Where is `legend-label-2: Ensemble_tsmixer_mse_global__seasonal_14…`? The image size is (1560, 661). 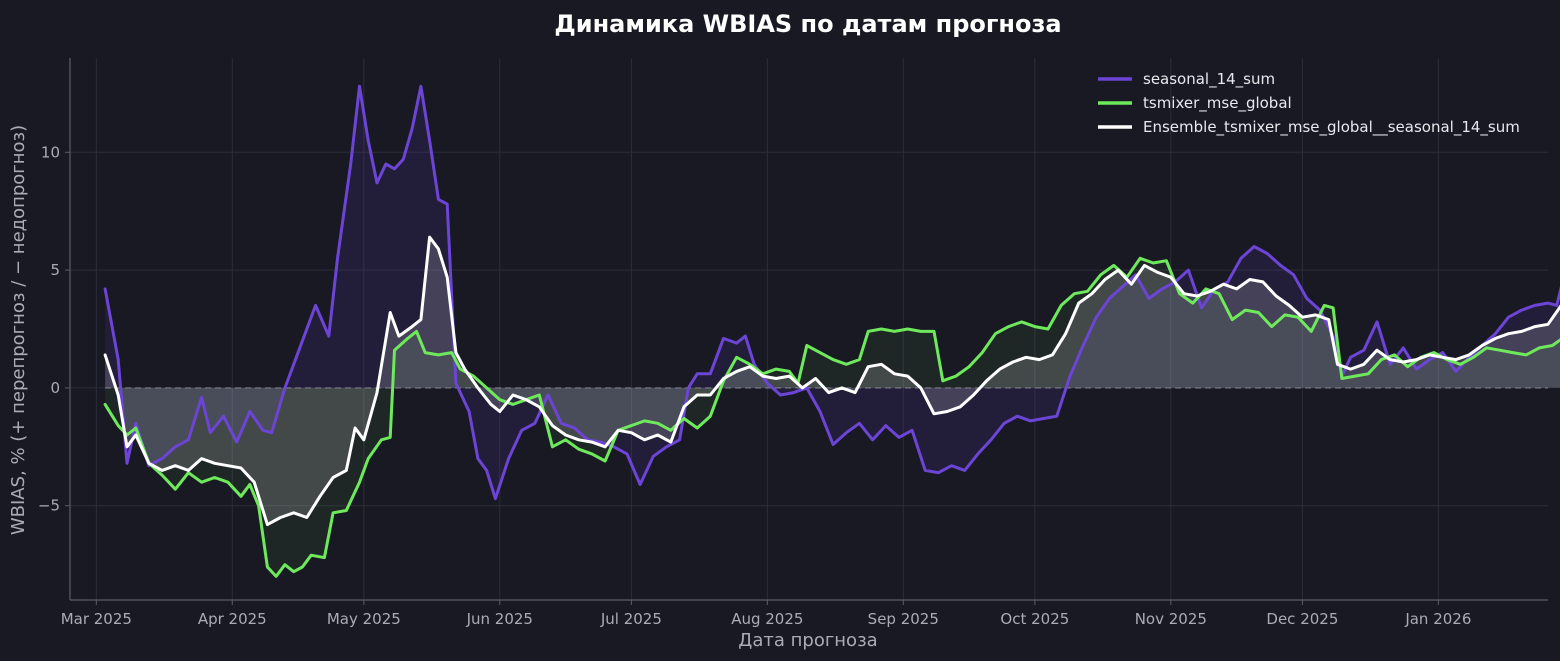 legend-label-2: Ensemble_tsmixer_mse_global__seasonal_14… is located at coordinates (1331, 127).